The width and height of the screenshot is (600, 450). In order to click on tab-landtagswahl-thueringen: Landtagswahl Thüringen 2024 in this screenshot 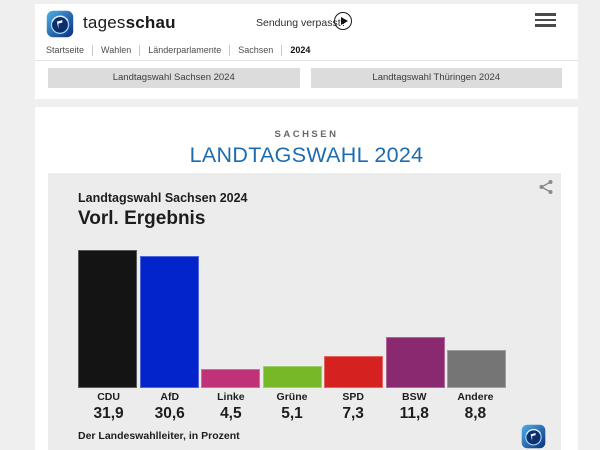, I will do `click(436, 78)`.